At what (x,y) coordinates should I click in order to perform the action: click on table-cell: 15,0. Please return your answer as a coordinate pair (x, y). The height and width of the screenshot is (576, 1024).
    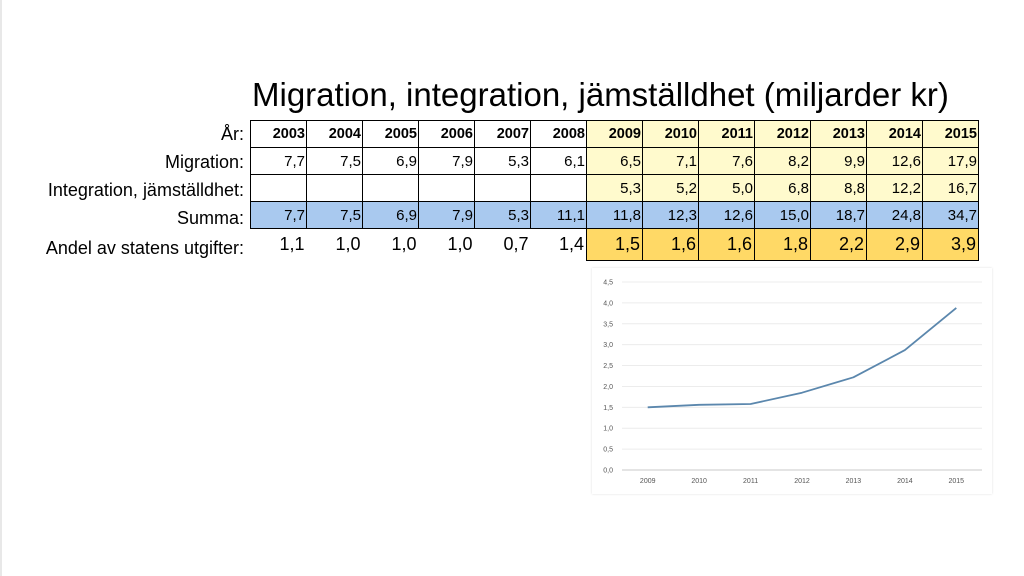
    Looking at the image, I should click on (782, 215).